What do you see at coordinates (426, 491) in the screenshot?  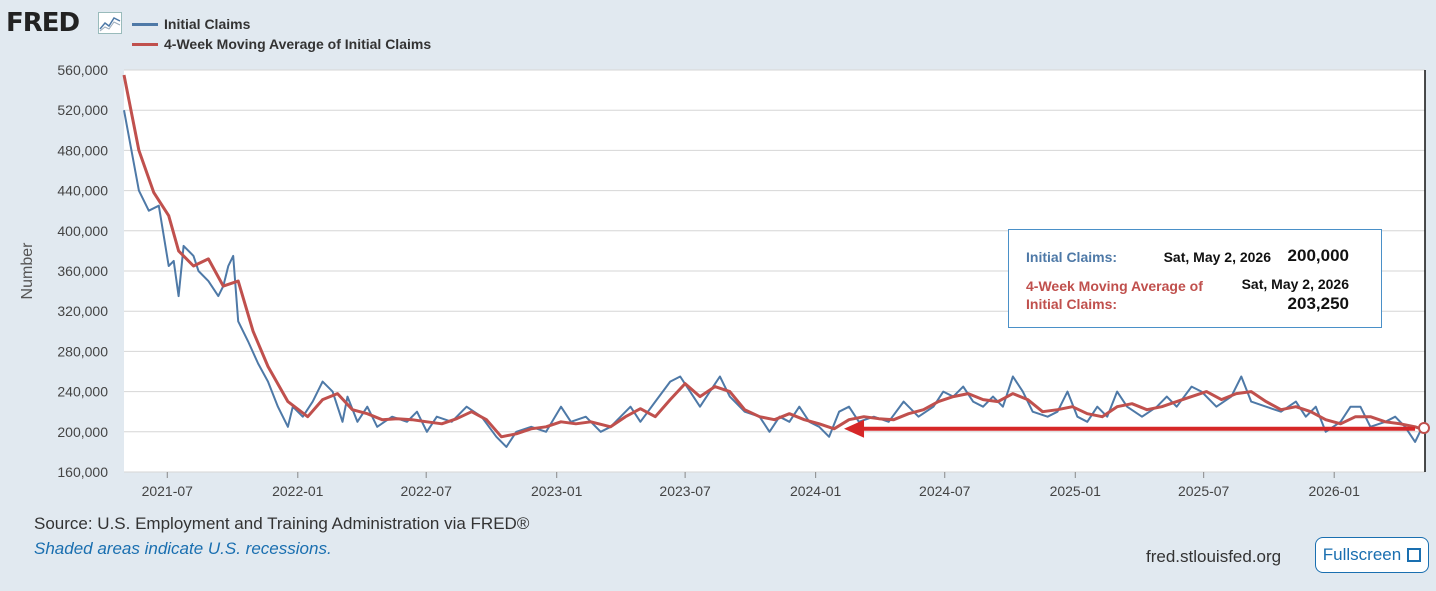 I see `x-tick-label: 2022-07` at bounding box center [426, 491].